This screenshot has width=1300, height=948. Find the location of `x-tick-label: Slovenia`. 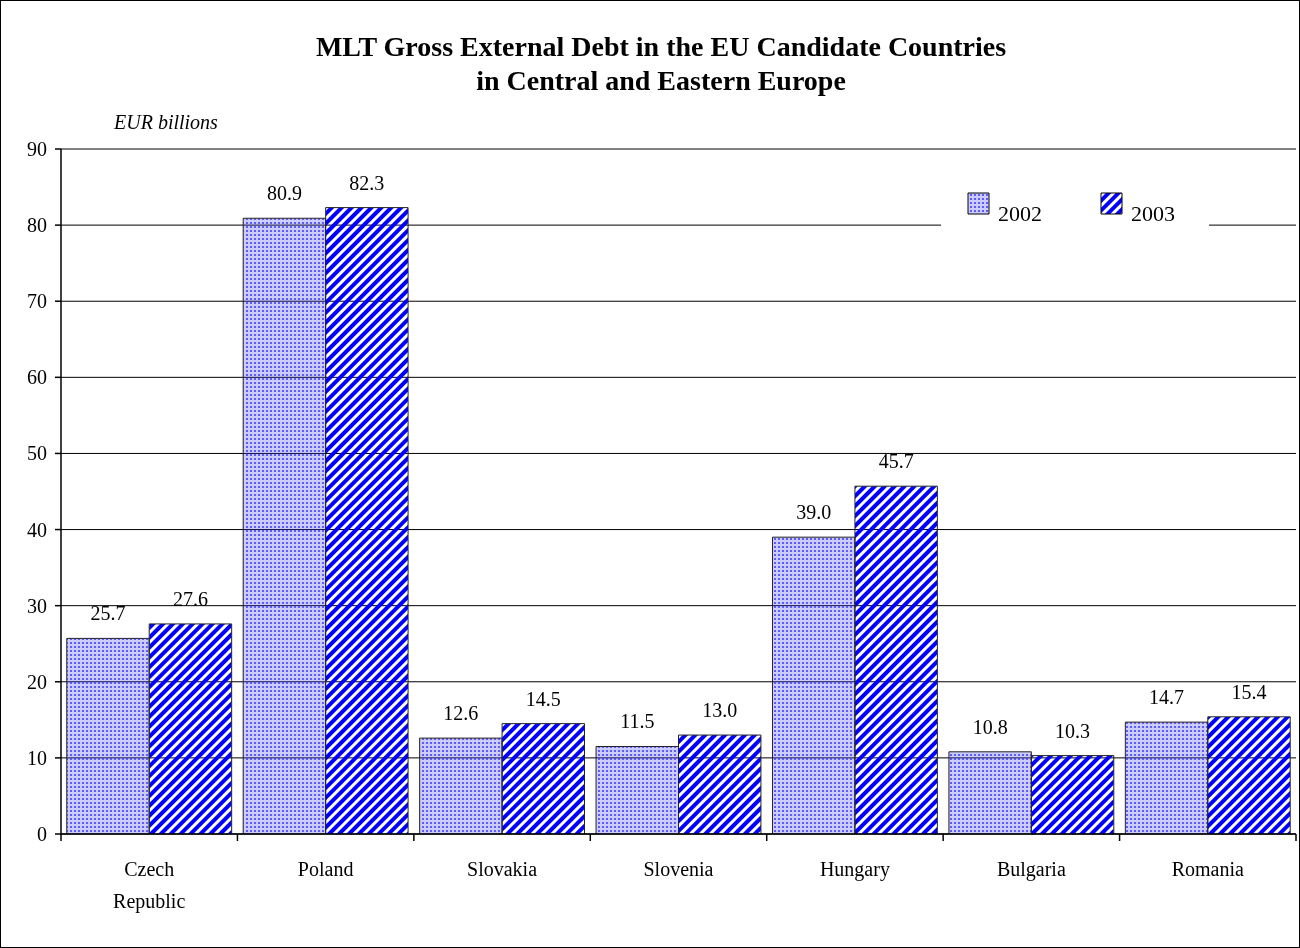

x-tick-label: Slovenia is located at coordinates (678, 869).